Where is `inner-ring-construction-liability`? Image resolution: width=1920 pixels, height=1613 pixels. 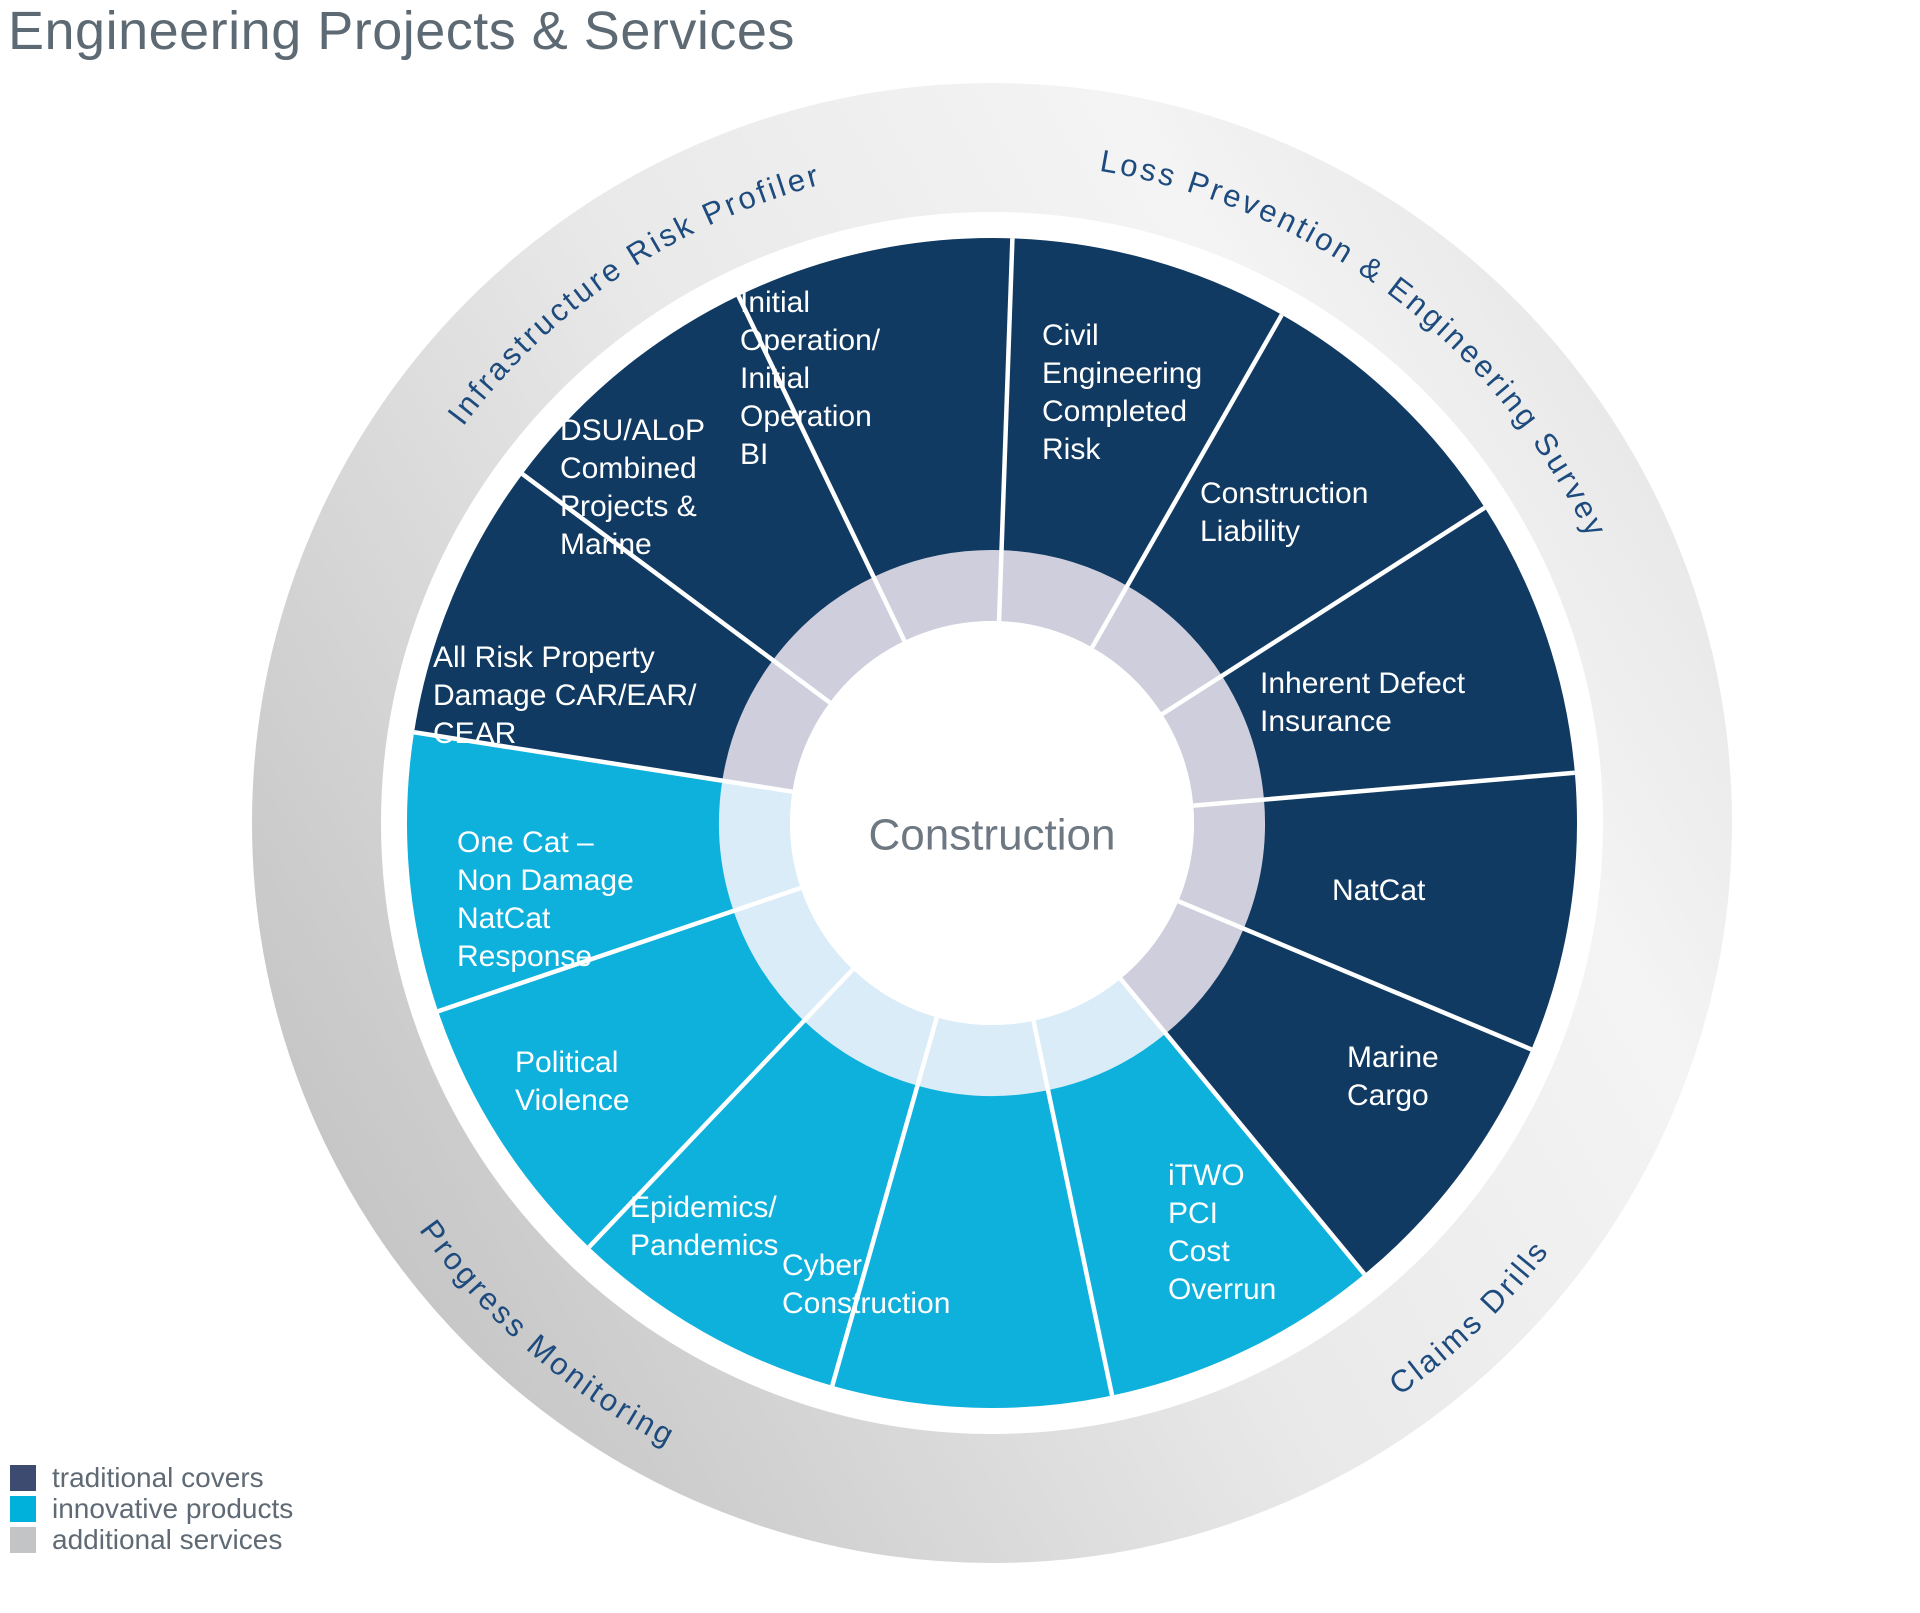
inner-ring-construction-liability is located at coordinates (1157, 650).